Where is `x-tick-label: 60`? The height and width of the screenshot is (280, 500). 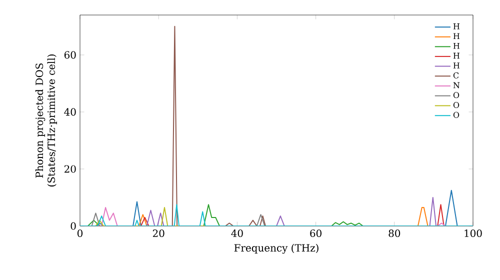 x-tick-label: 60 is located at coordinates (316, 234).